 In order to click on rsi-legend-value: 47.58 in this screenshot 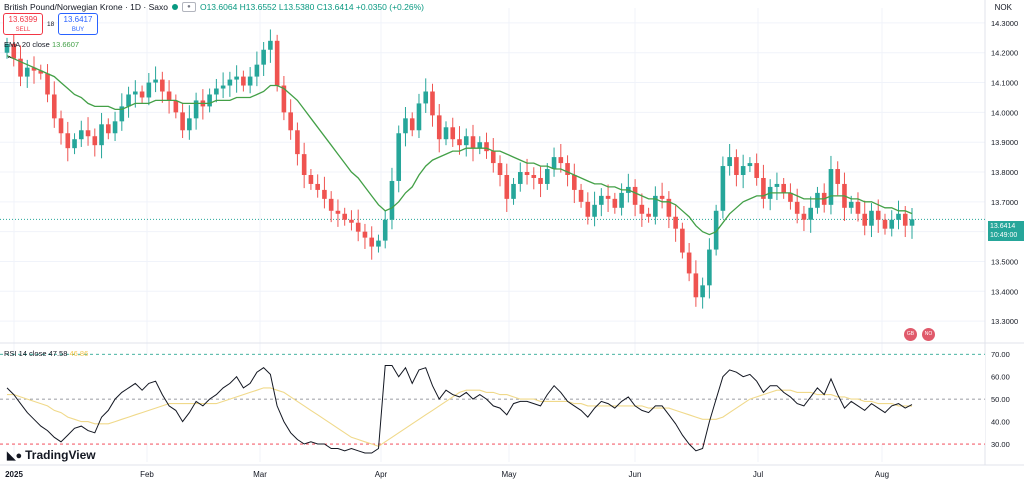, I will do `click(58, 353)`.